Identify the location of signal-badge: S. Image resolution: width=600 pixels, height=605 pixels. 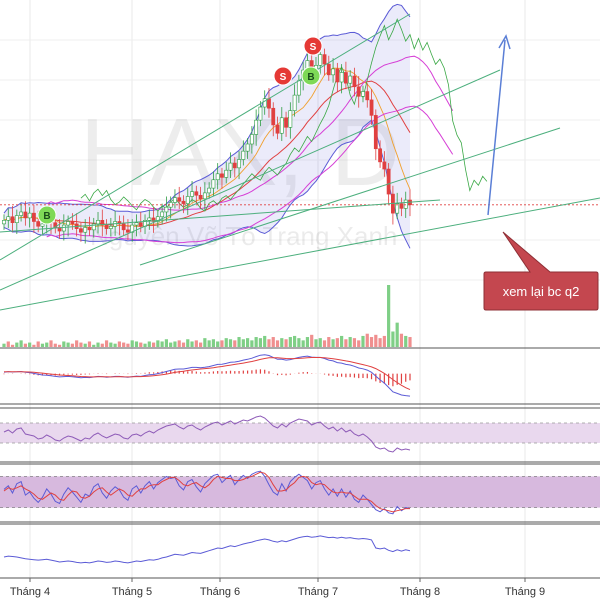
(313, 46).